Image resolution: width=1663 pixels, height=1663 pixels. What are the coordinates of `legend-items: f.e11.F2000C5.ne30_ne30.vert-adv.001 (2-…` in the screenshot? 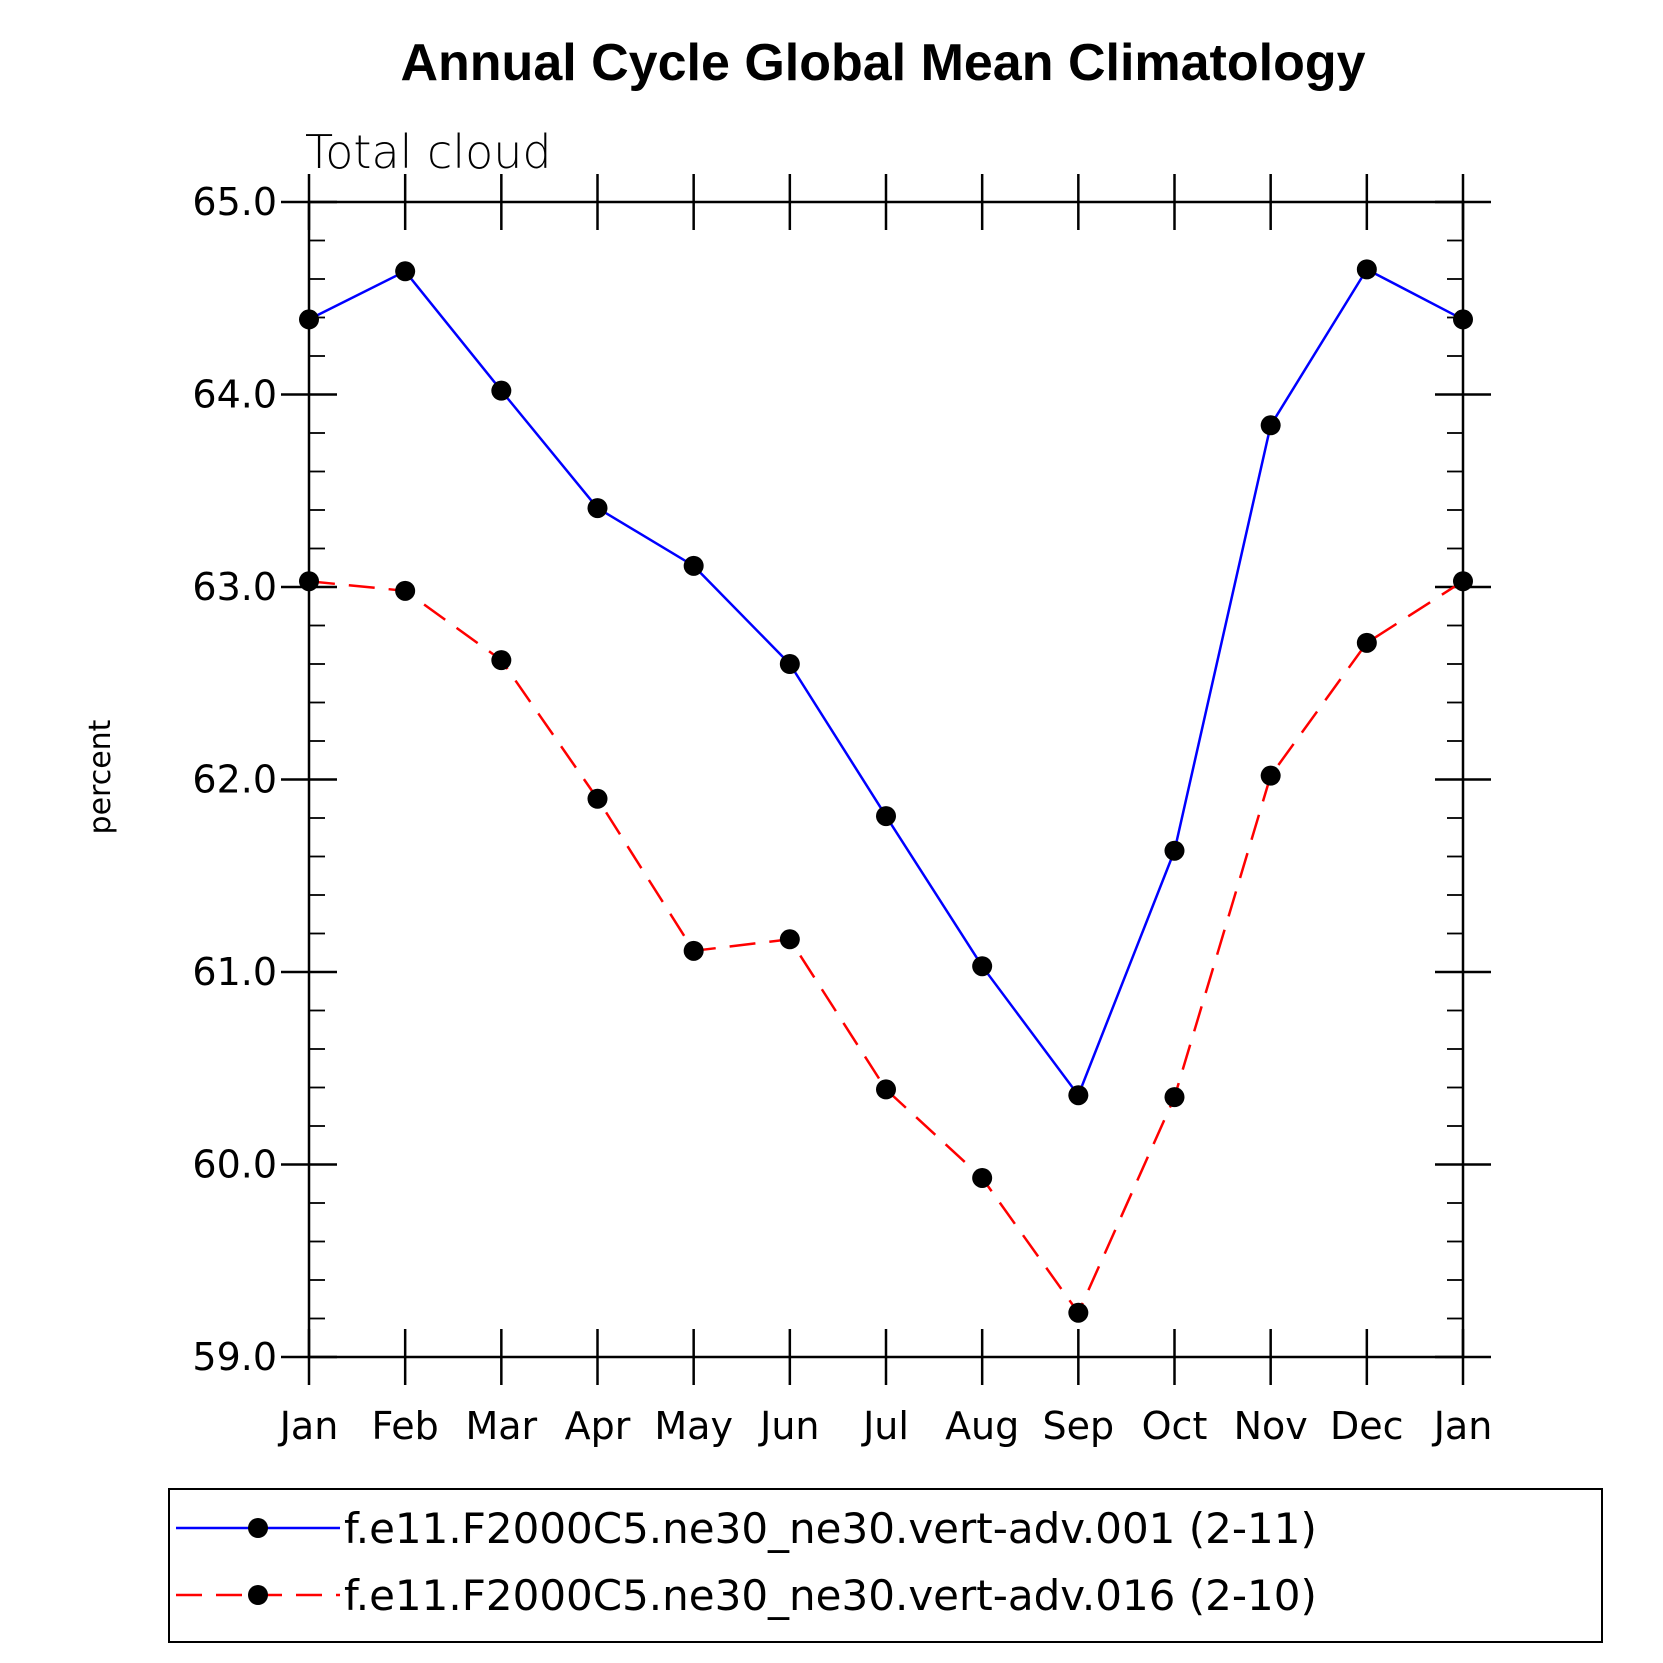 It's located at (746, 1562).